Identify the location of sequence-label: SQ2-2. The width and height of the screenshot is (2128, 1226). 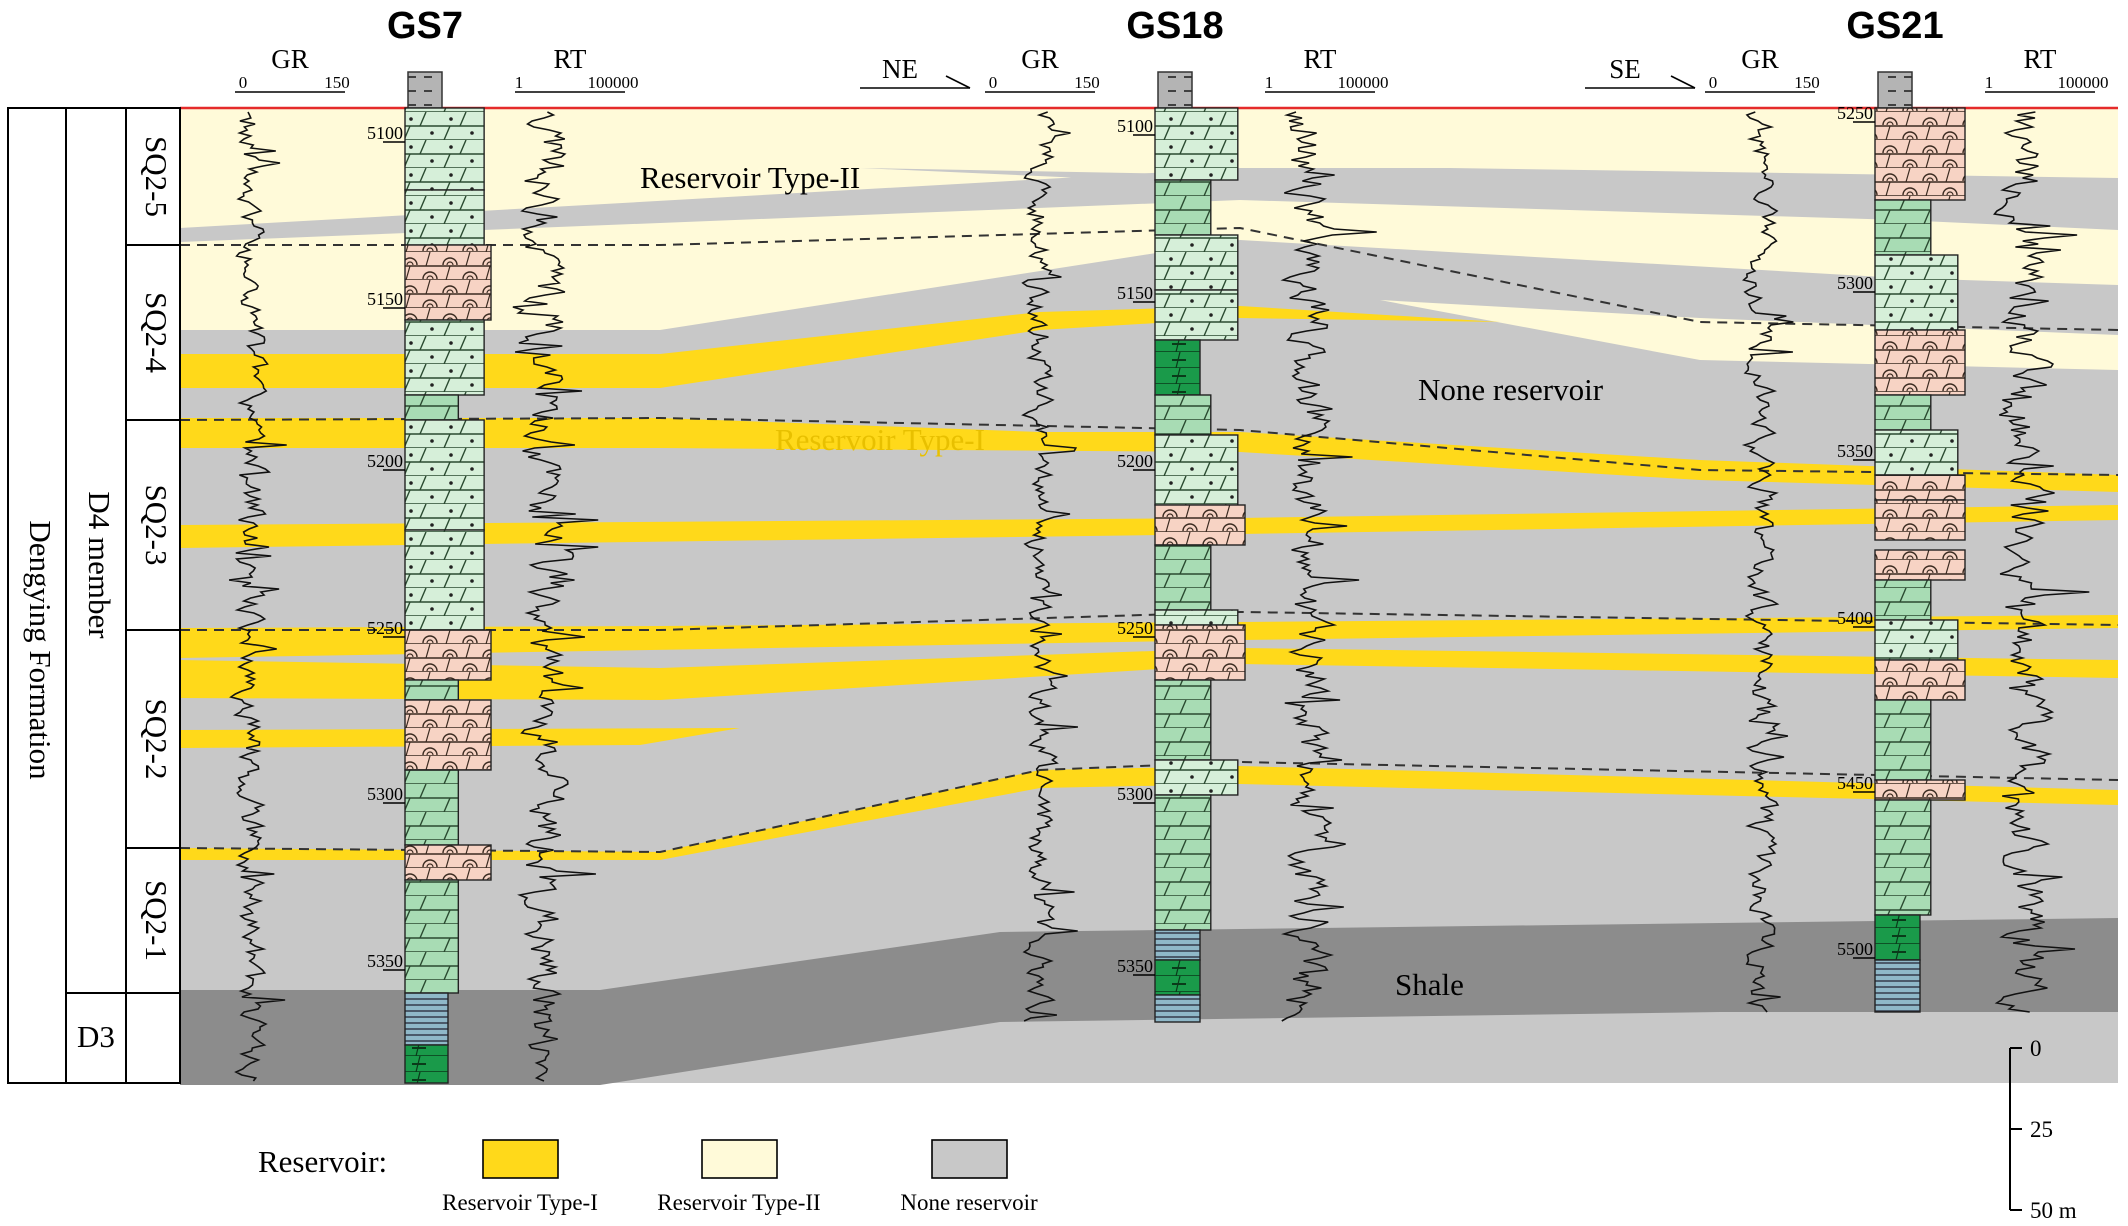
(156, 739).